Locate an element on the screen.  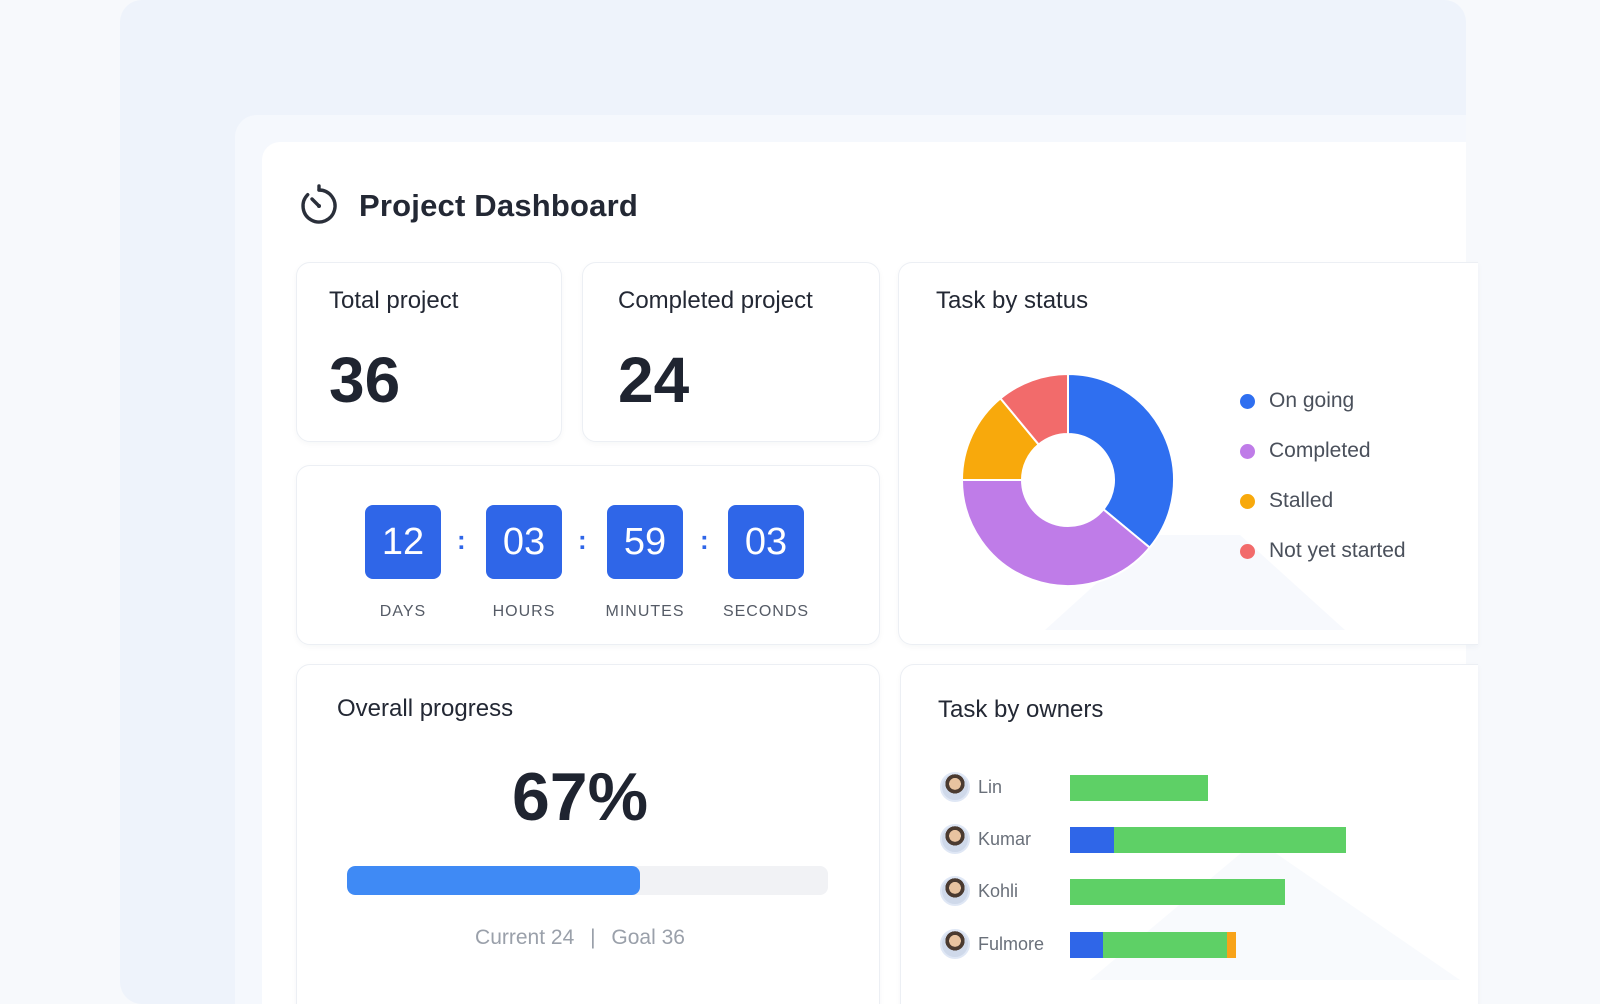
donut-slice-on-going is located at coordinates (1121, 460).